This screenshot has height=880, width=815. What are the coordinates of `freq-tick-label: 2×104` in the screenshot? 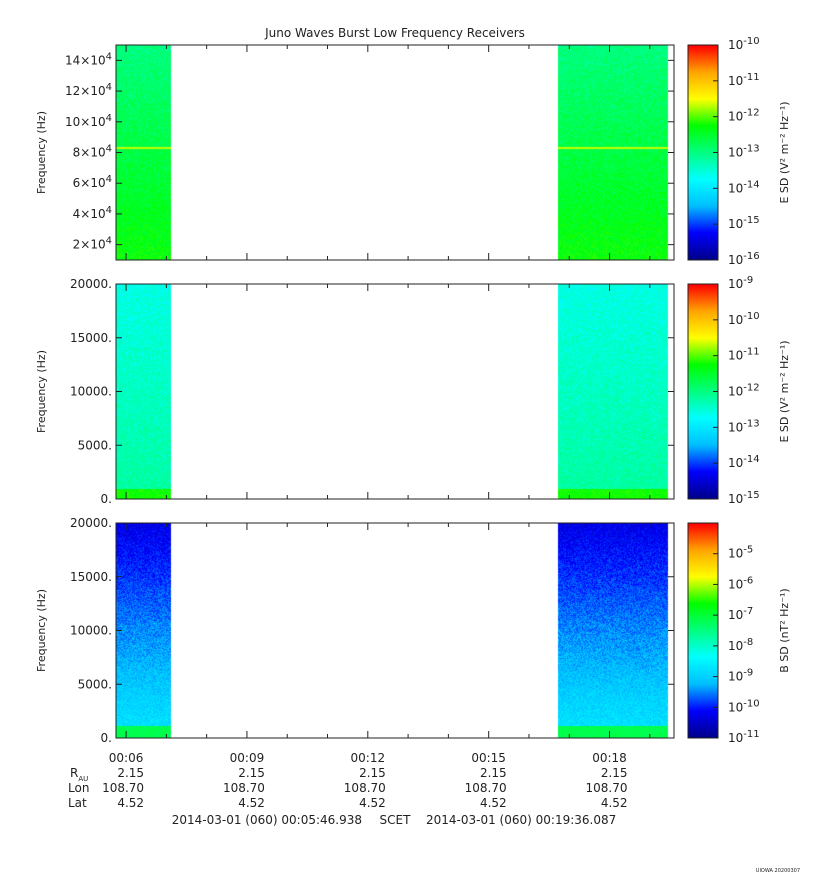 It's located at (92, 244).